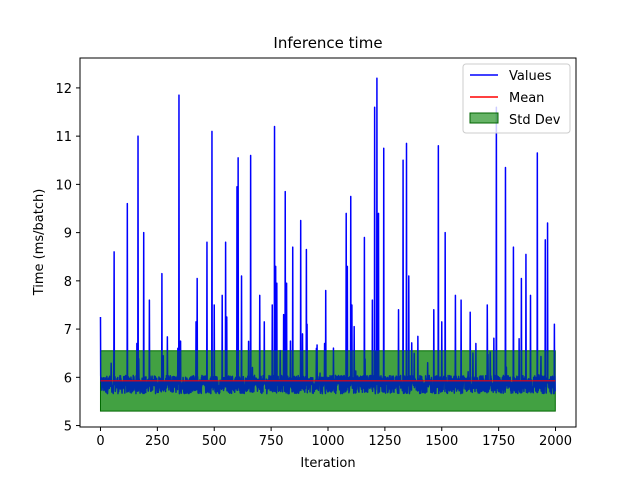 This screenshot has width=640, height=480. I want to click on y-tick-label: 9, so click(68, 234).